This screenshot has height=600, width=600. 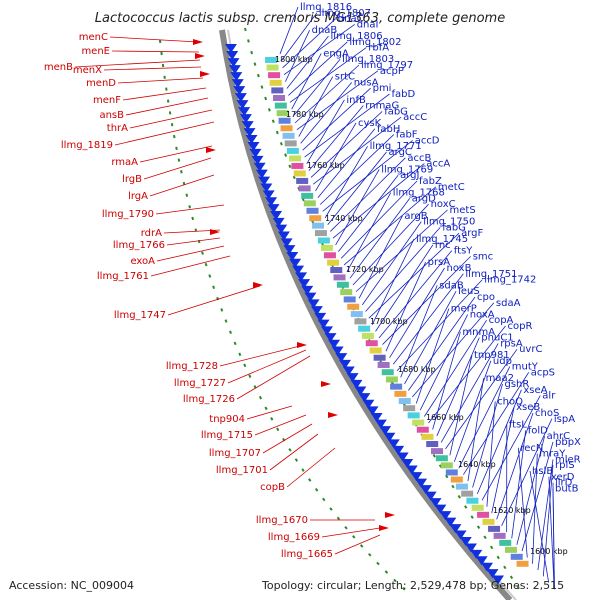 What do you see at coordinates (375, 42) in the screenshot?
I see `right-gene-label: llmg_1802` at bounding box center [375, 42].